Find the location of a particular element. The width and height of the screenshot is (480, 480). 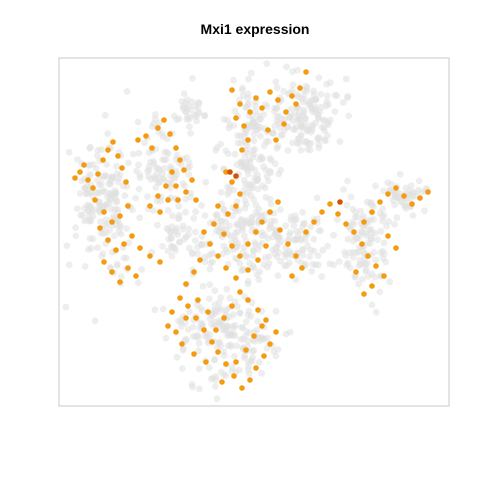

high-expressing-cell-point is located at coordinates (236, 176).